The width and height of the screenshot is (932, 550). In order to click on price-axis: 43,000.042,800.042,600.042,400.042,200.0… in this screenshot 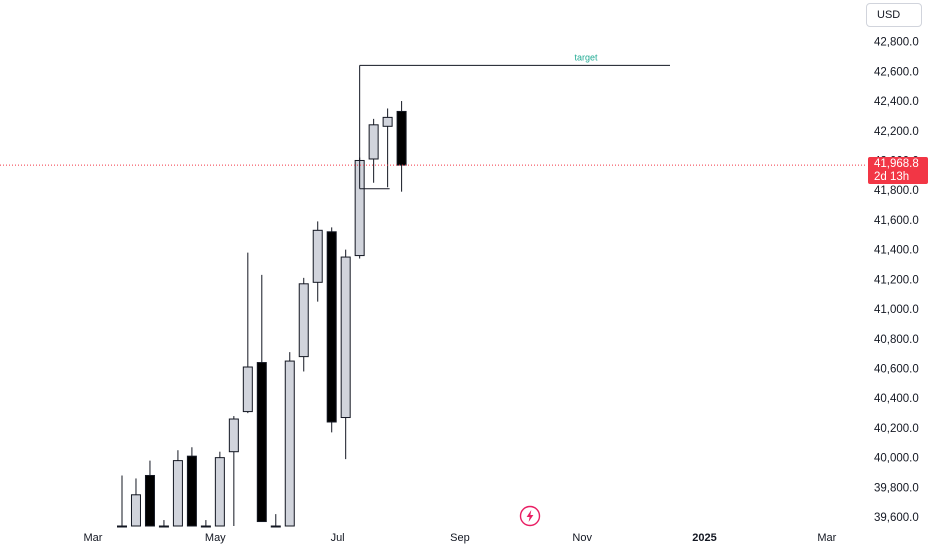, I will do `click(896, 265)`.